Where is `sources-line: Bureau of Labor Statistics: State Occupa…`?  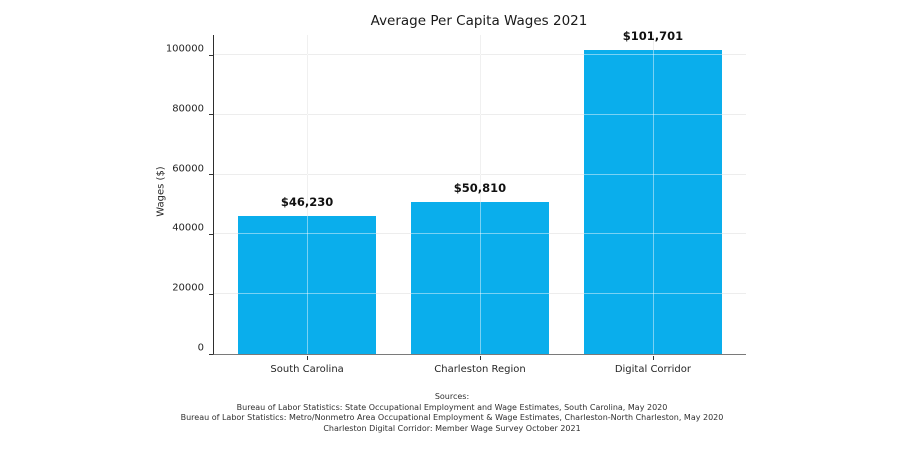 sources-line: Bureau of Labor Statistics: State Occupa… is located at coordinates (452, 407).